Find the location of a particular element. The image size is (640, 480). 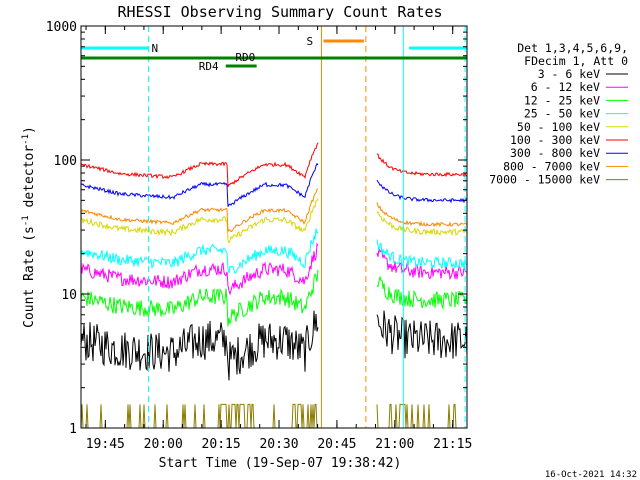

x-tick-label: 21:00 is located at coordinates (394, 444).